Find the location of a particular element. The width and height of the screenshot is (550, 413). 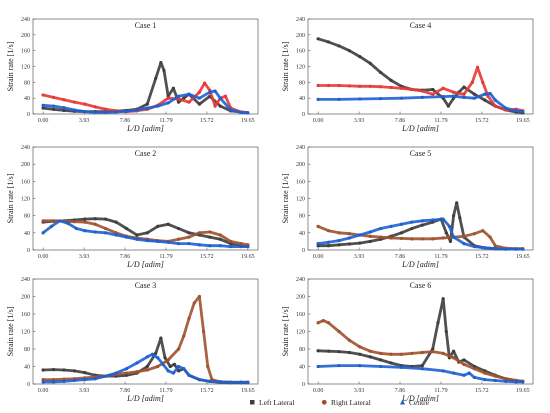

y-tick-label: 0 is located at coordinates (28, 251).